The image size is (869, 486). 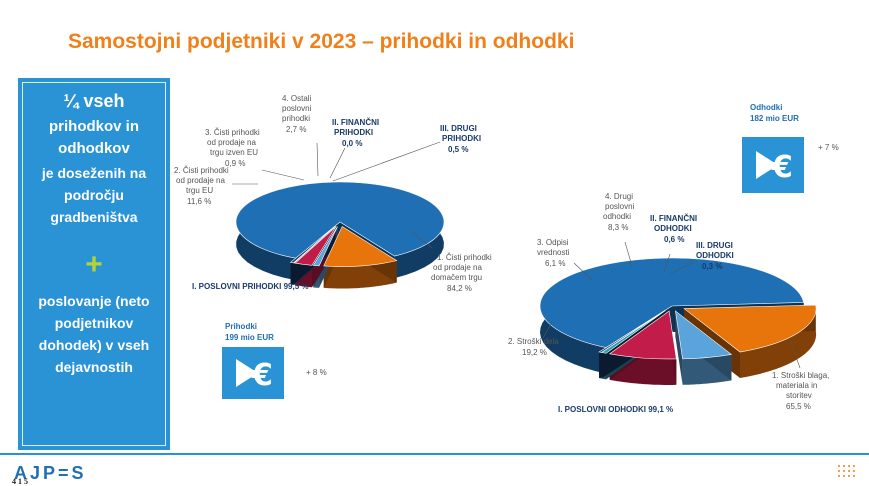 I want to click on expense-box-amount: 182 mio EUR, so click(x=774, y=118).